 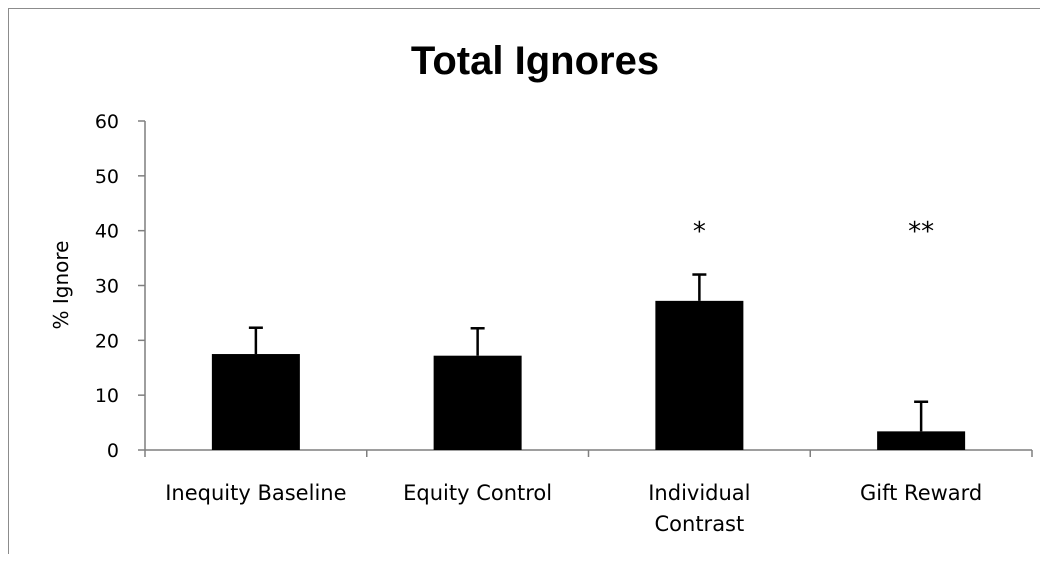 What do you see at coordinates (699, 493) in the screenshot?
I see `x-category-label: Individual` at bounding box center [699, 493].